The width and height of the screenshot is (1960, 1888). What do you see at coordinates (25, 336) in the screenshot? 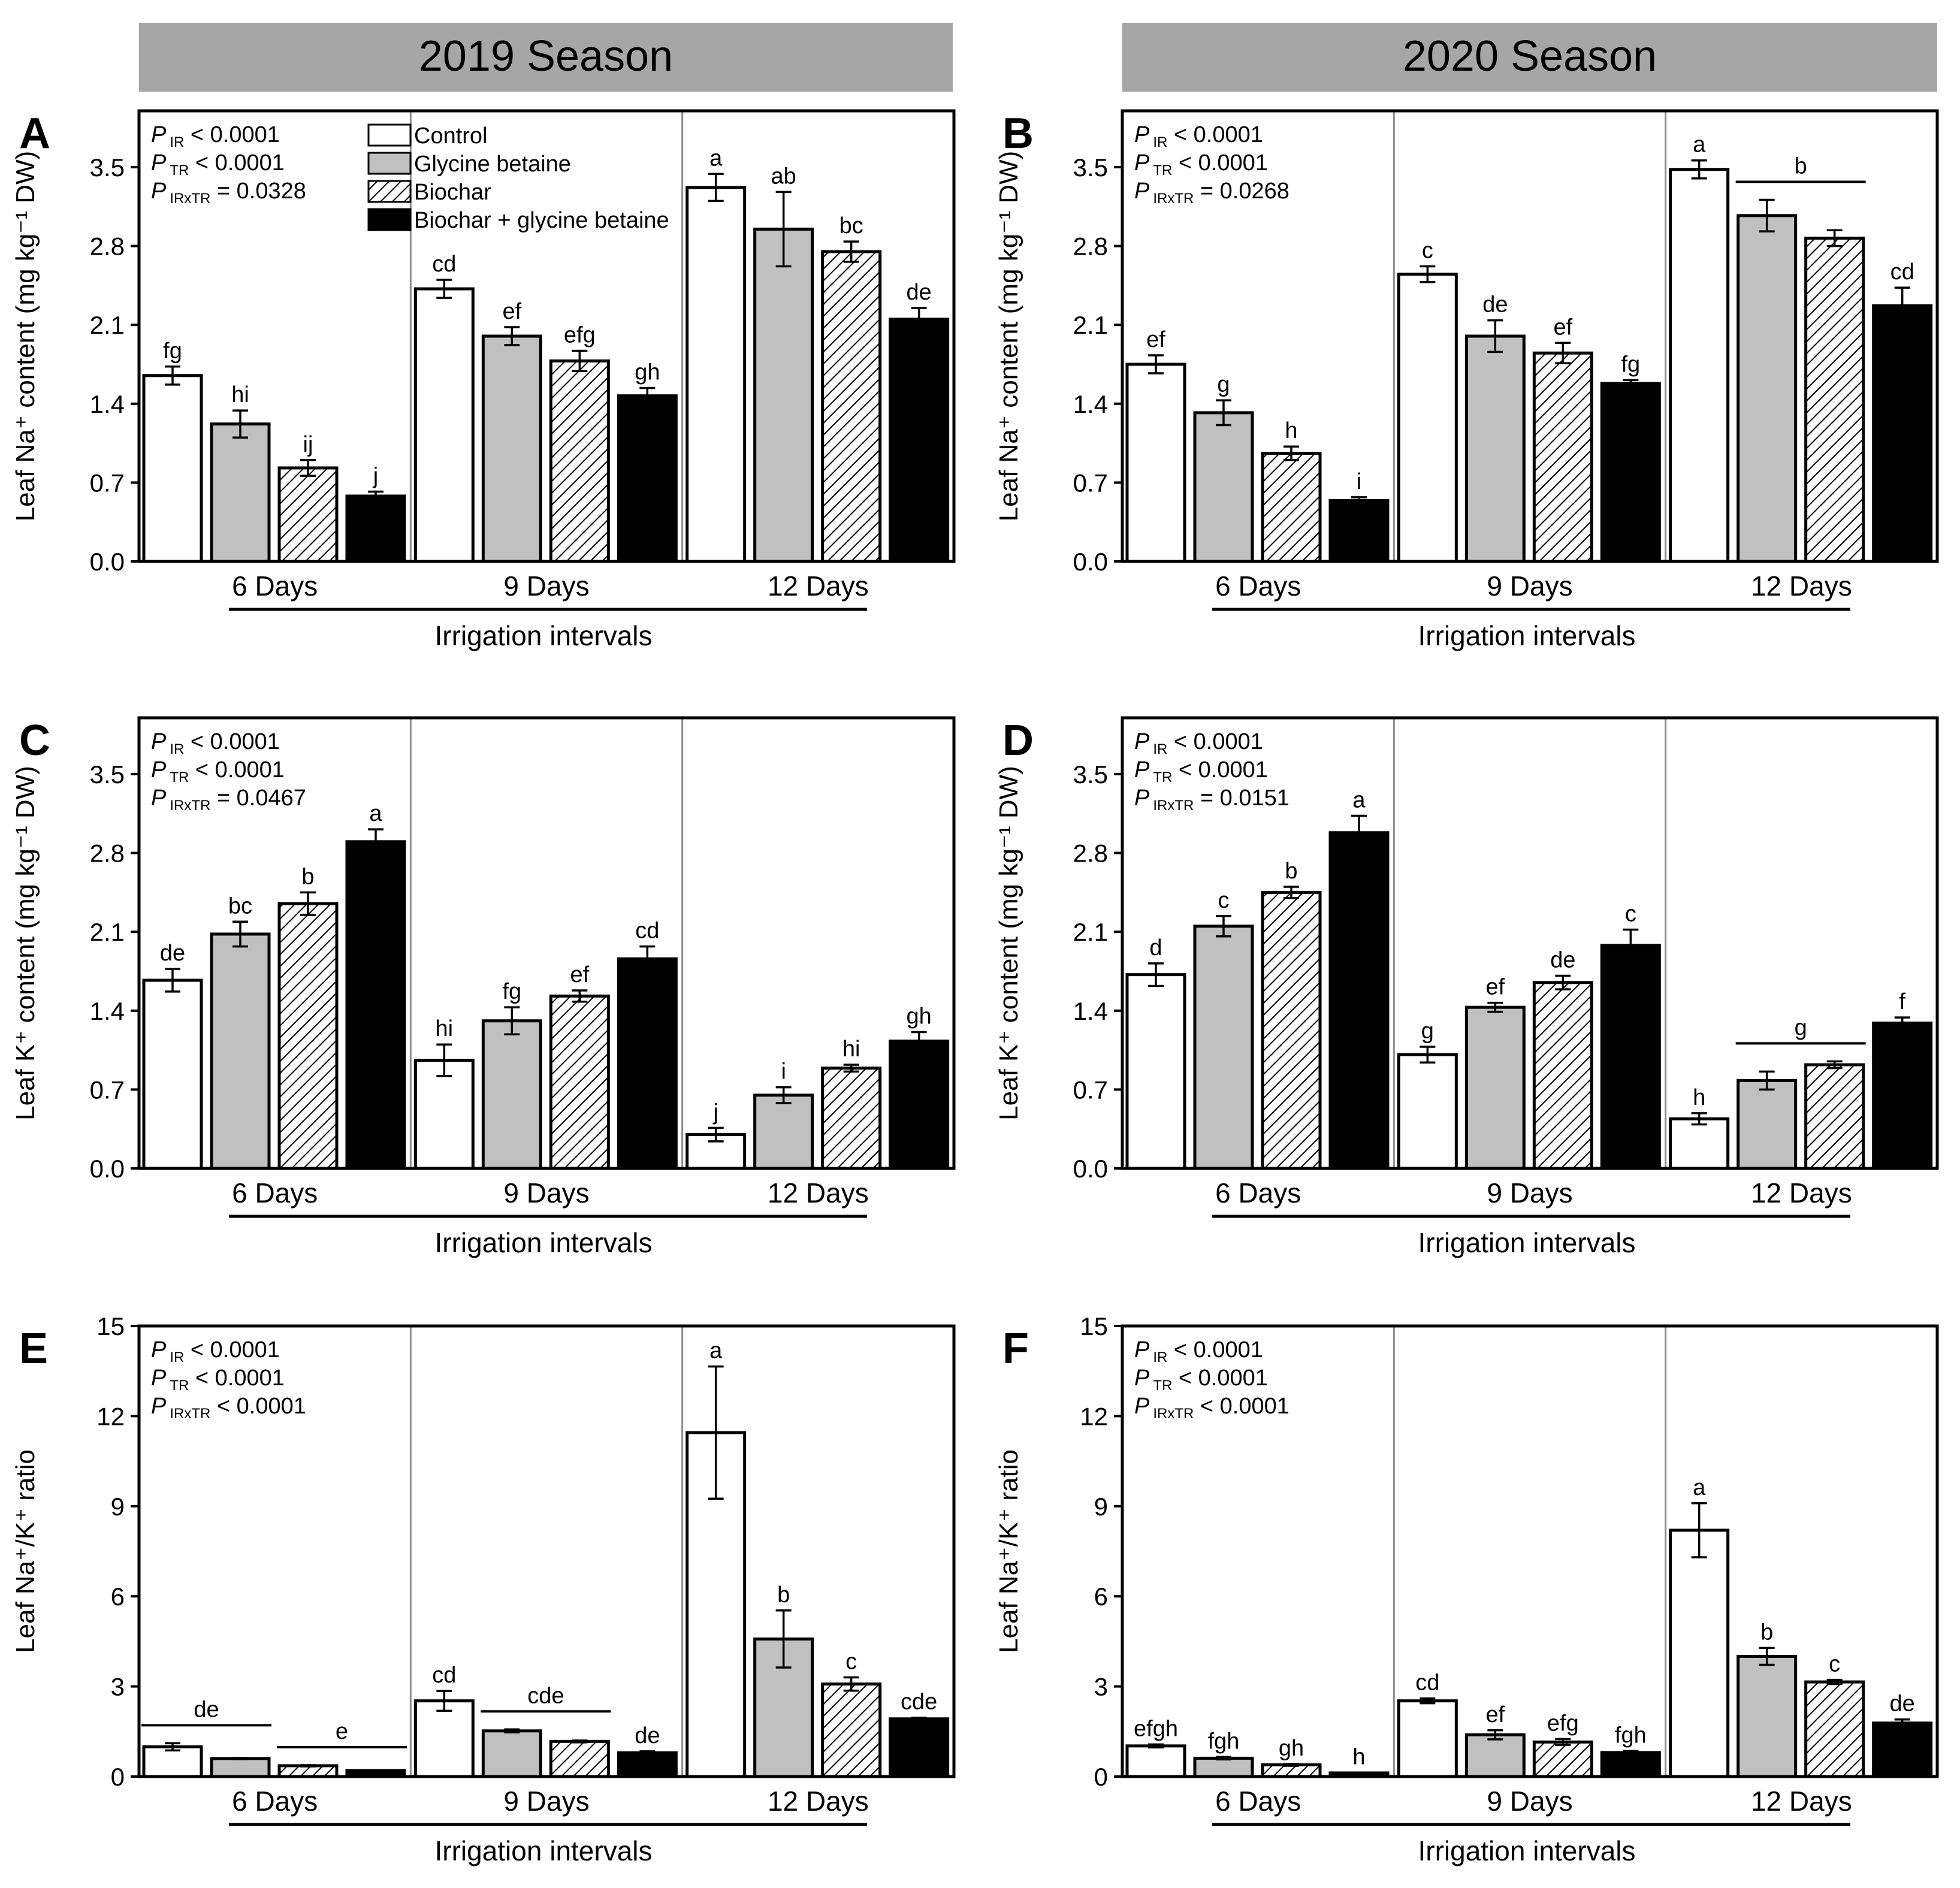
I see `y-axis-label: Leaf Na⁺ content (mg kg⁻¹ DW)` at bounding box center [25, 336].